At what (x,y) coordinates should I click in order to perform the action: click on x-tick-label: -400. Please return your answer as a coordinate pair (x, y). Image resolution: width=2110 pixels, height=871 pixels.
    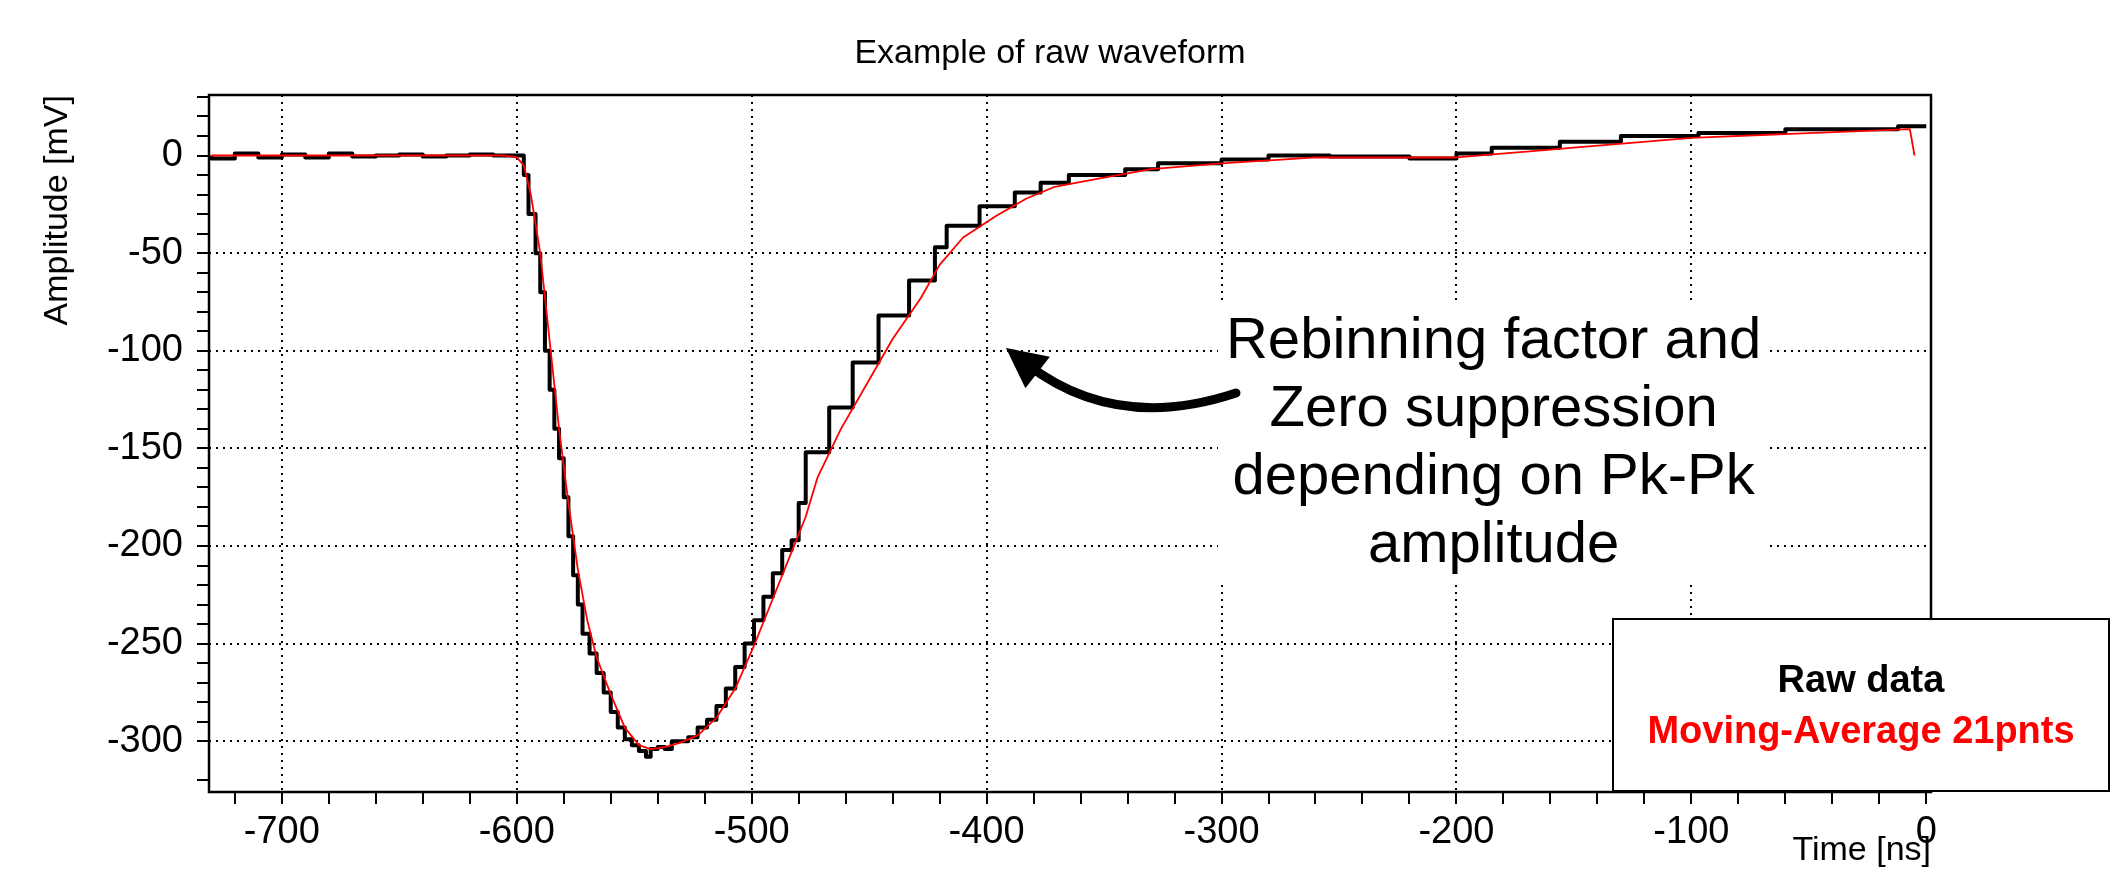
    Looking at the image, I should click on (986, 830).